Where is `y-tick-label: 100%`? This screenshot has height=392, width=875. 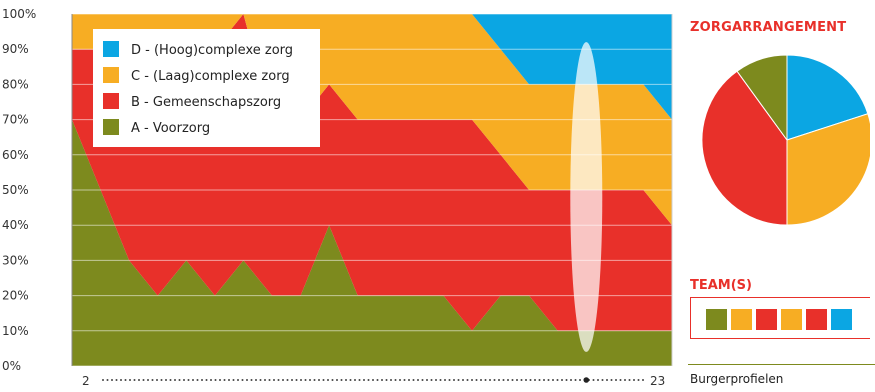
y-tick-label: 100% is located at coordinates (19, 14).